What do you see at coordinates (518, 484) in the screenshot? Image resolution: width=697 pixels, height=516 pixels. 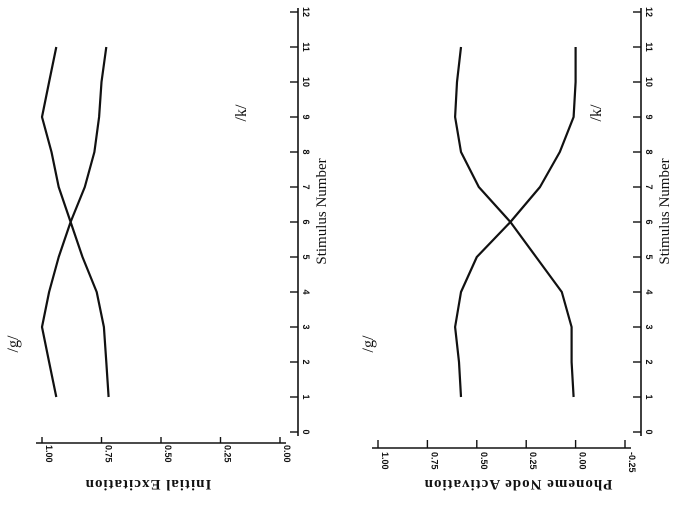 I see `y-axis-label: Phoneme Node Activation` at bounding box center [518, 484].